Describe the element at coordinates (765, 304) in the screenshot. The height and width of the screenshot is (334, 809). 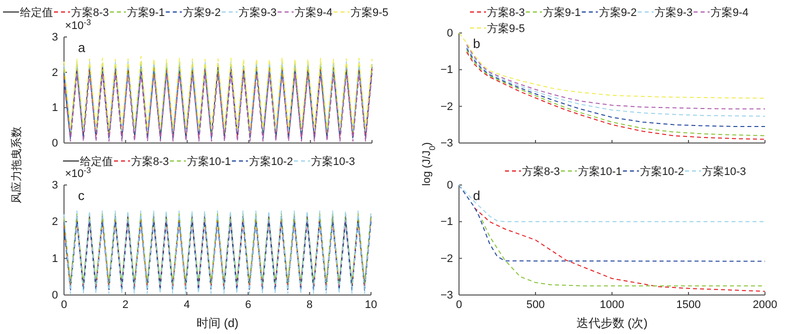
I see `x-tick-label: 2000` at that location.